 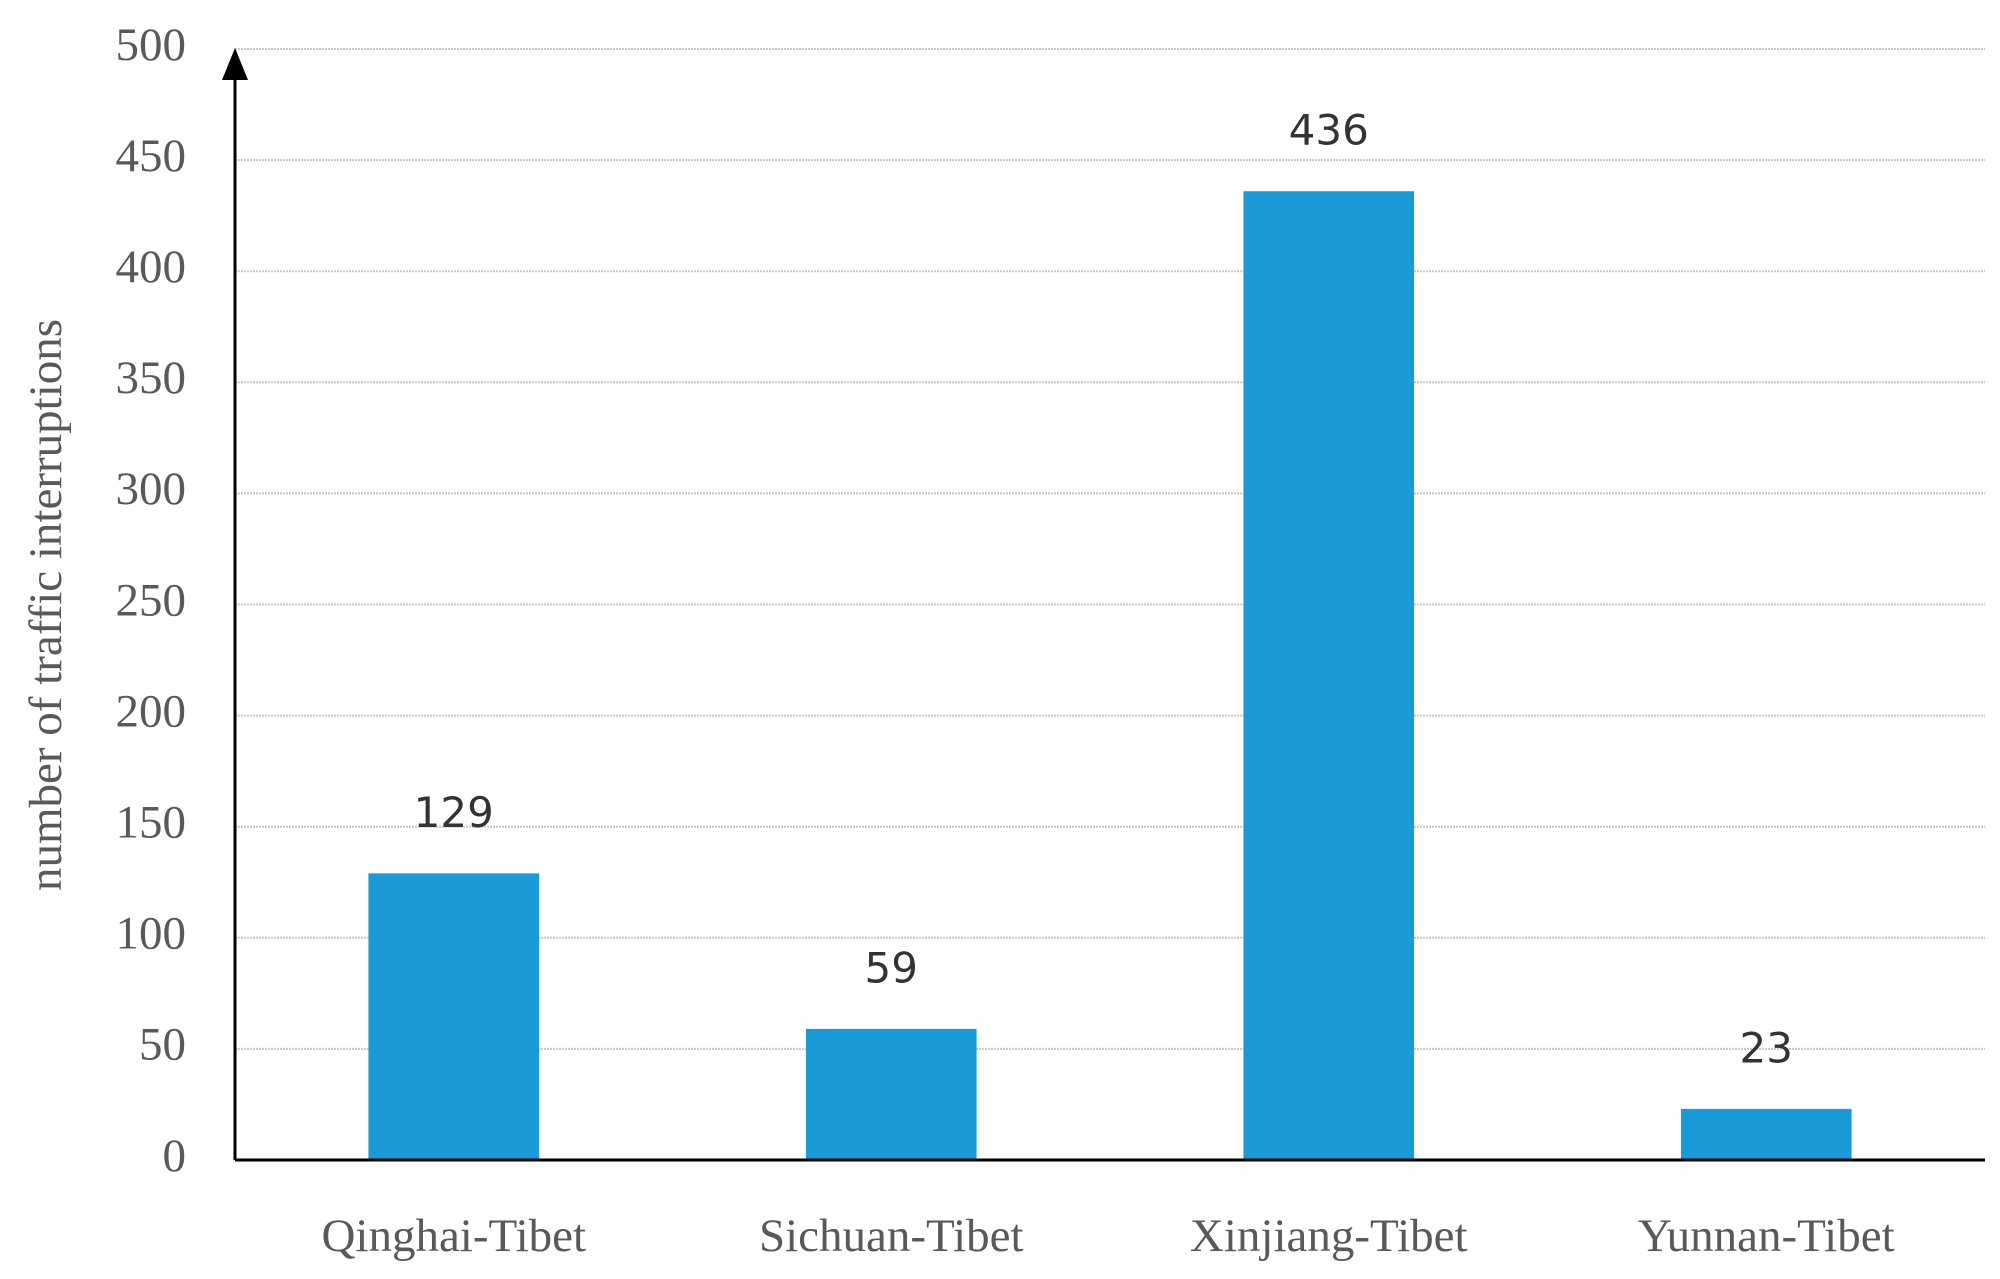 I want to click on value-label: 59, so click(x=891, y=967).